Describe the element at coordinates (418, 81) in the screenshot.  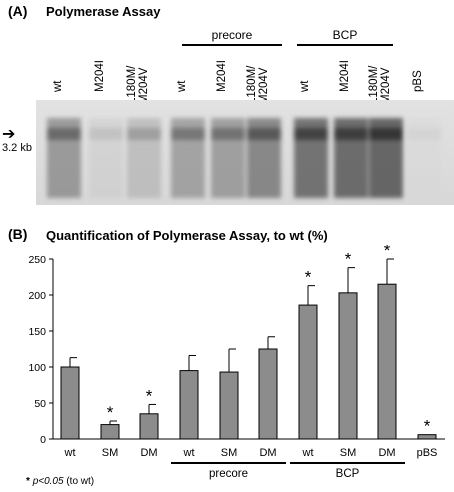
I see `lane-label: pBS` at that location.